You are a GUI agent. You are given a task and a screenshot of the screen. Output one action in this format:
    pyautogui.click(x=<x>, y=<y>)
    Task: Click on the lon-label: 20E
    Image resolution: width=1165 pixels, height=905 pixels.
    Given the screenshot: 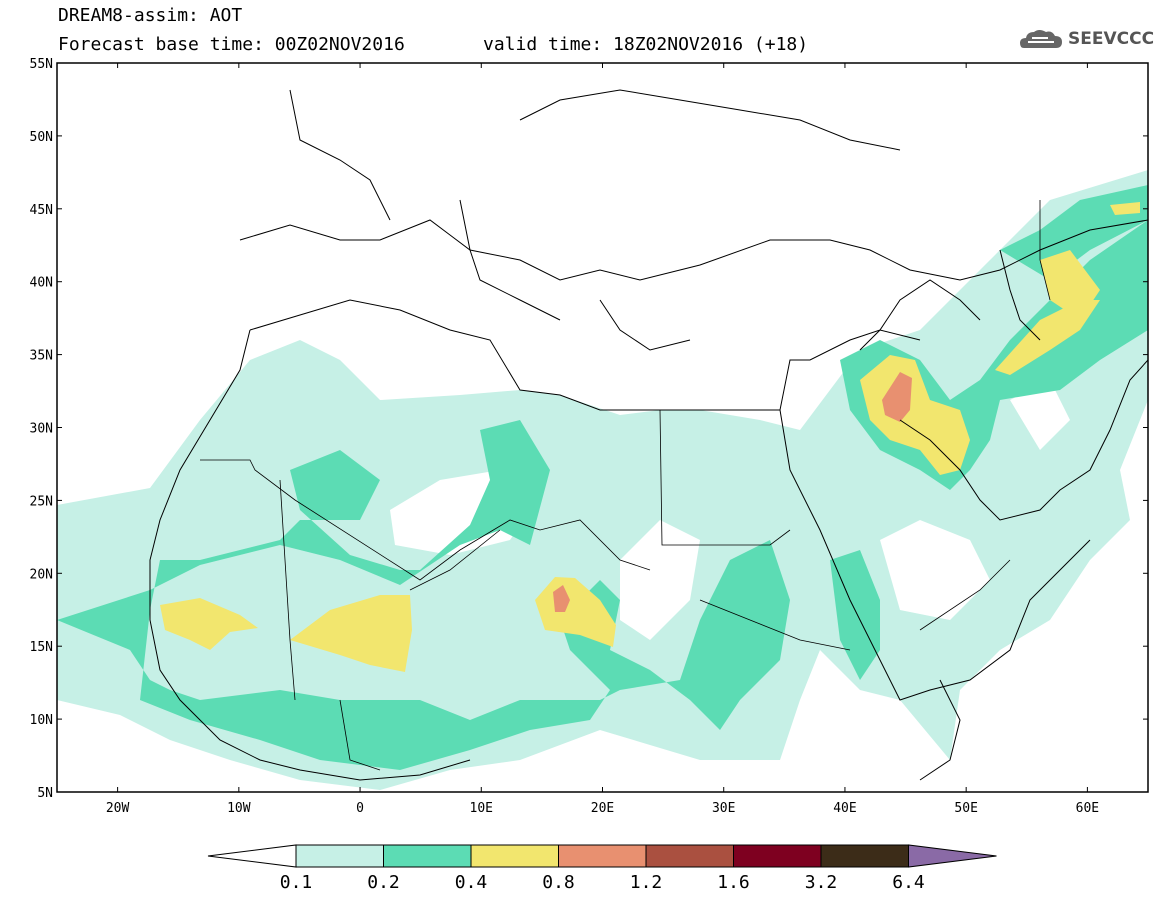 What is the action you would take?
    pyautogui.click(x=602, y=808)
    